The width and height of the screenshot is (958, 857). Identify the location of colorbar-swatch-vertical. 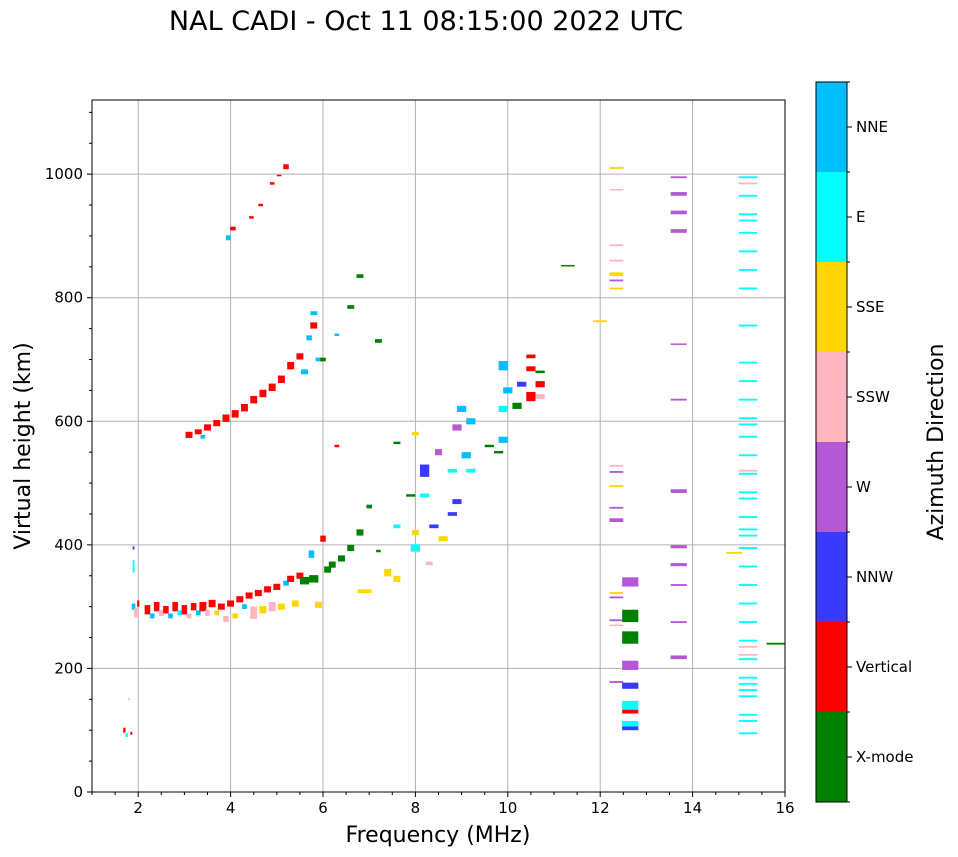
(831, 667).